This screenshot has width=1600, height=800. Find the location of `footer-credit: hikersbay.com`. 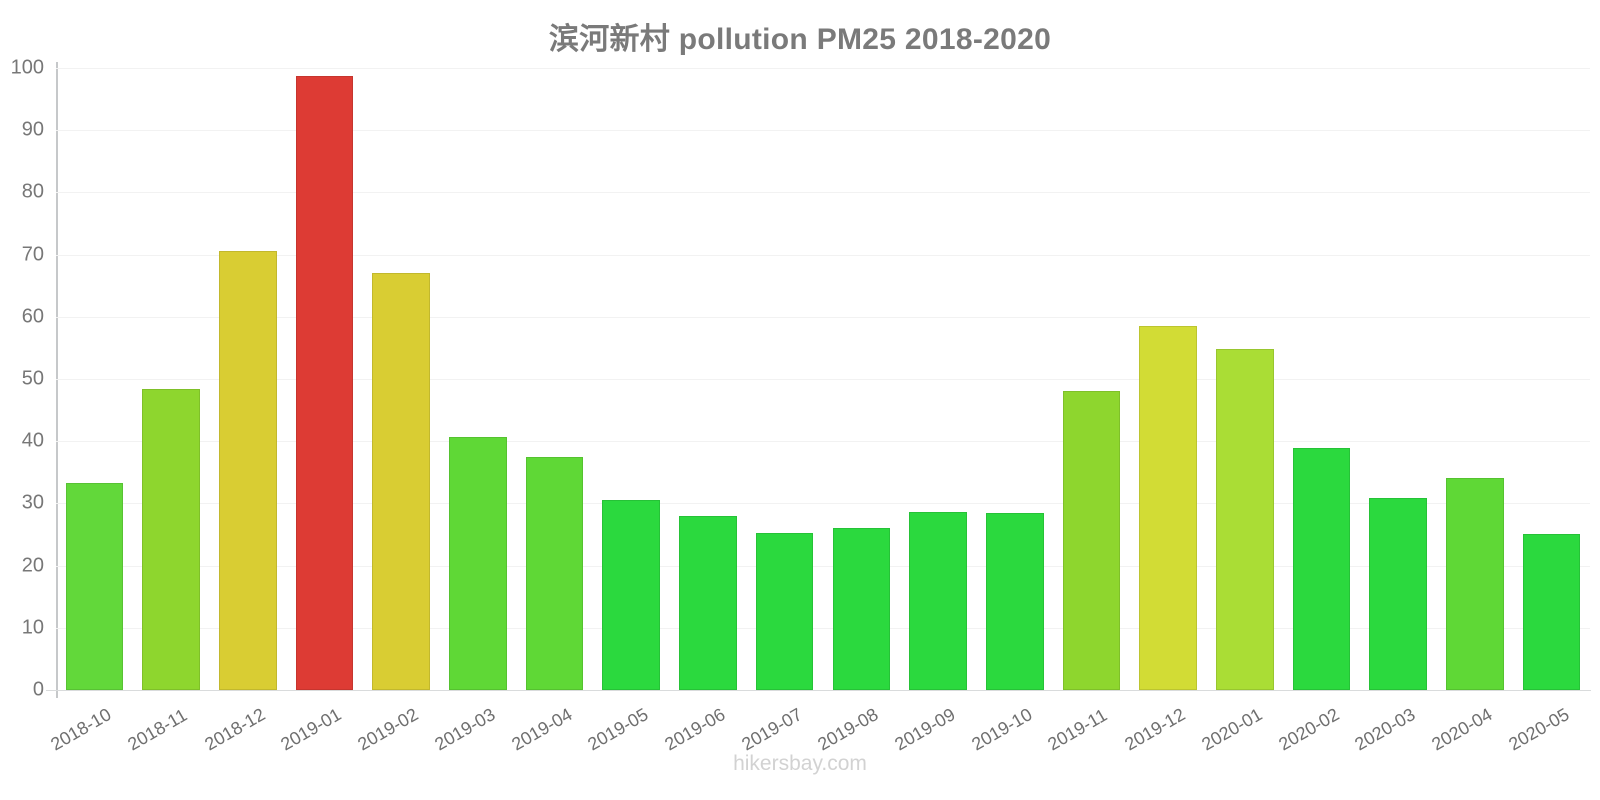

footer-credit: hikersbay.com is located at coordinates (800, 763).